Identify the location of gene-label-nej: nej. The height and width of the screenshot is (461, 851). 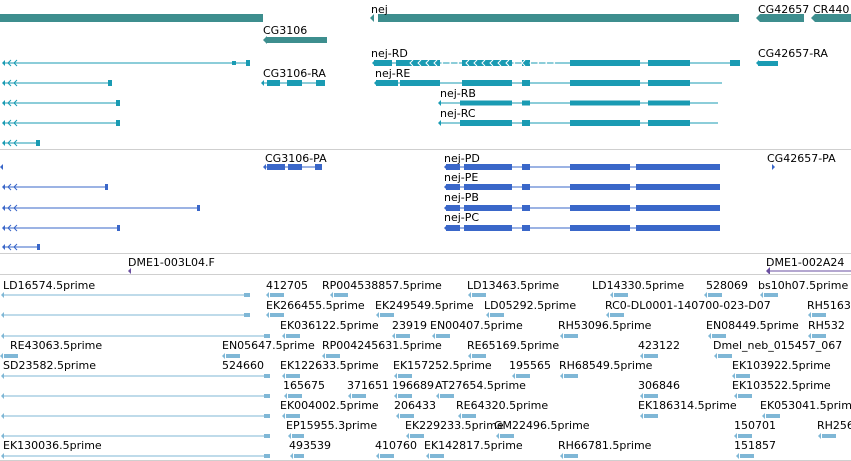
(379, 9).